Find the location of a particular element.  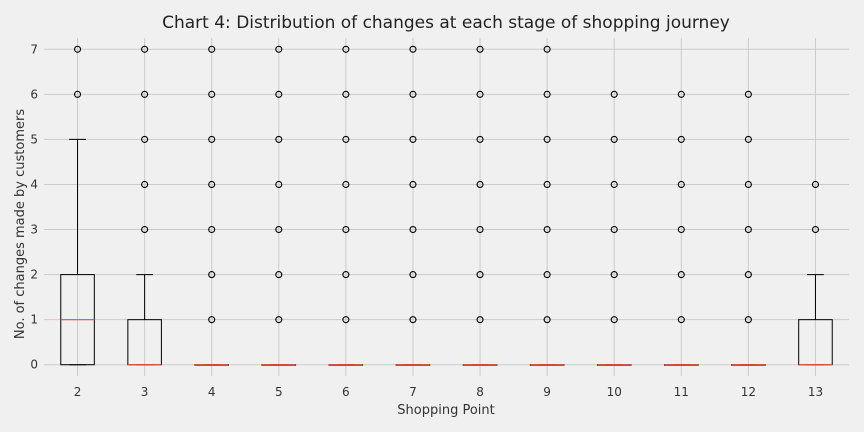

y-tick-label: 3 is located at coordinates (34, 230).